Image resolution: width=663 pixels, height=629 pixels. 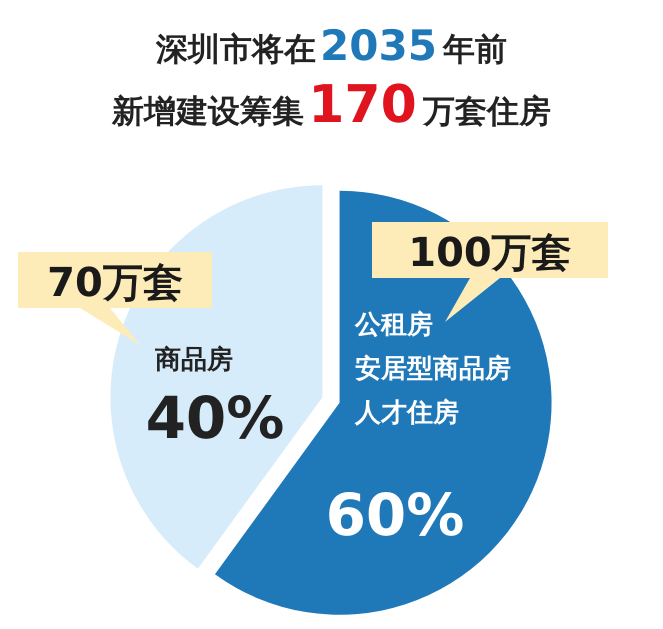 I want to click on text: 公租房, so click(x=393, y=325).